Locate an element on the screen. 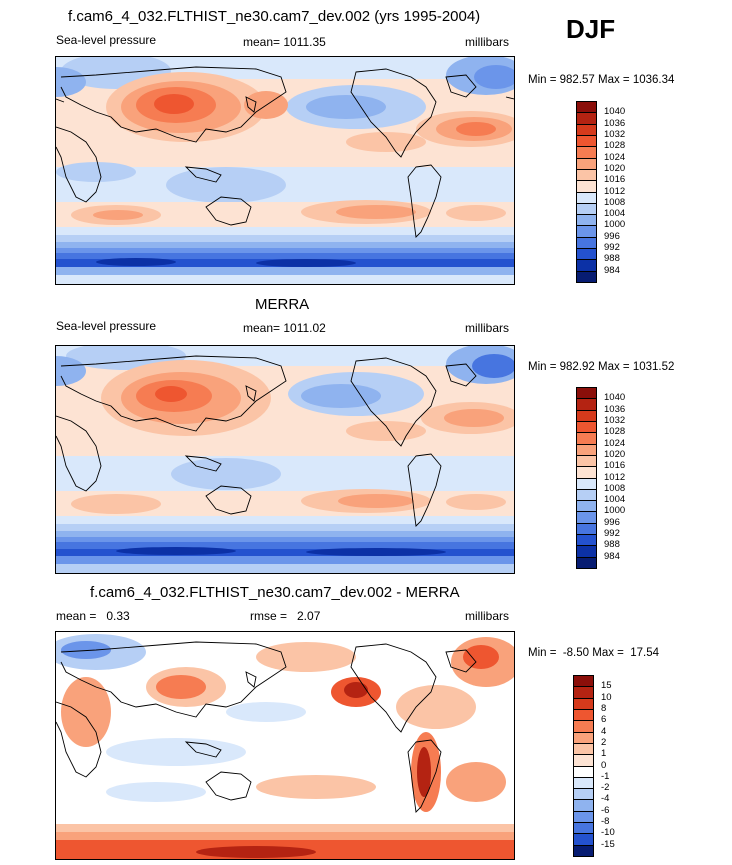  minmax-label: Min = -8.50 Max = 17.54 is located at coordinates (594, 653).